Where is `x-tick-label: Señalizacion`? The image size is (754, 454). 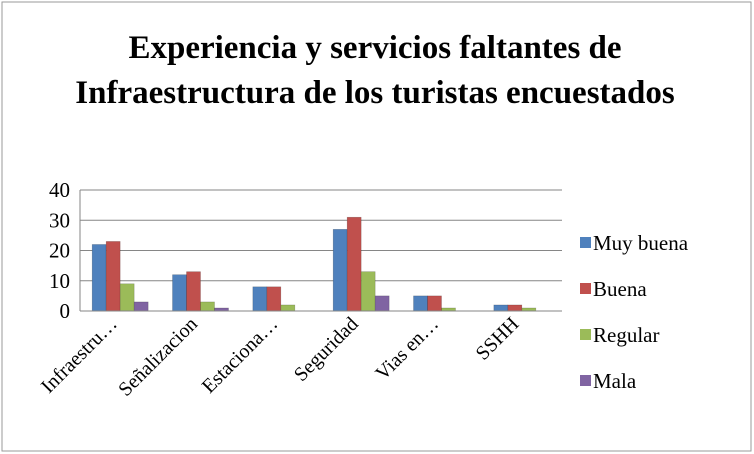 x-tick-label: Señalizacion is located at coordinates (158, 357).